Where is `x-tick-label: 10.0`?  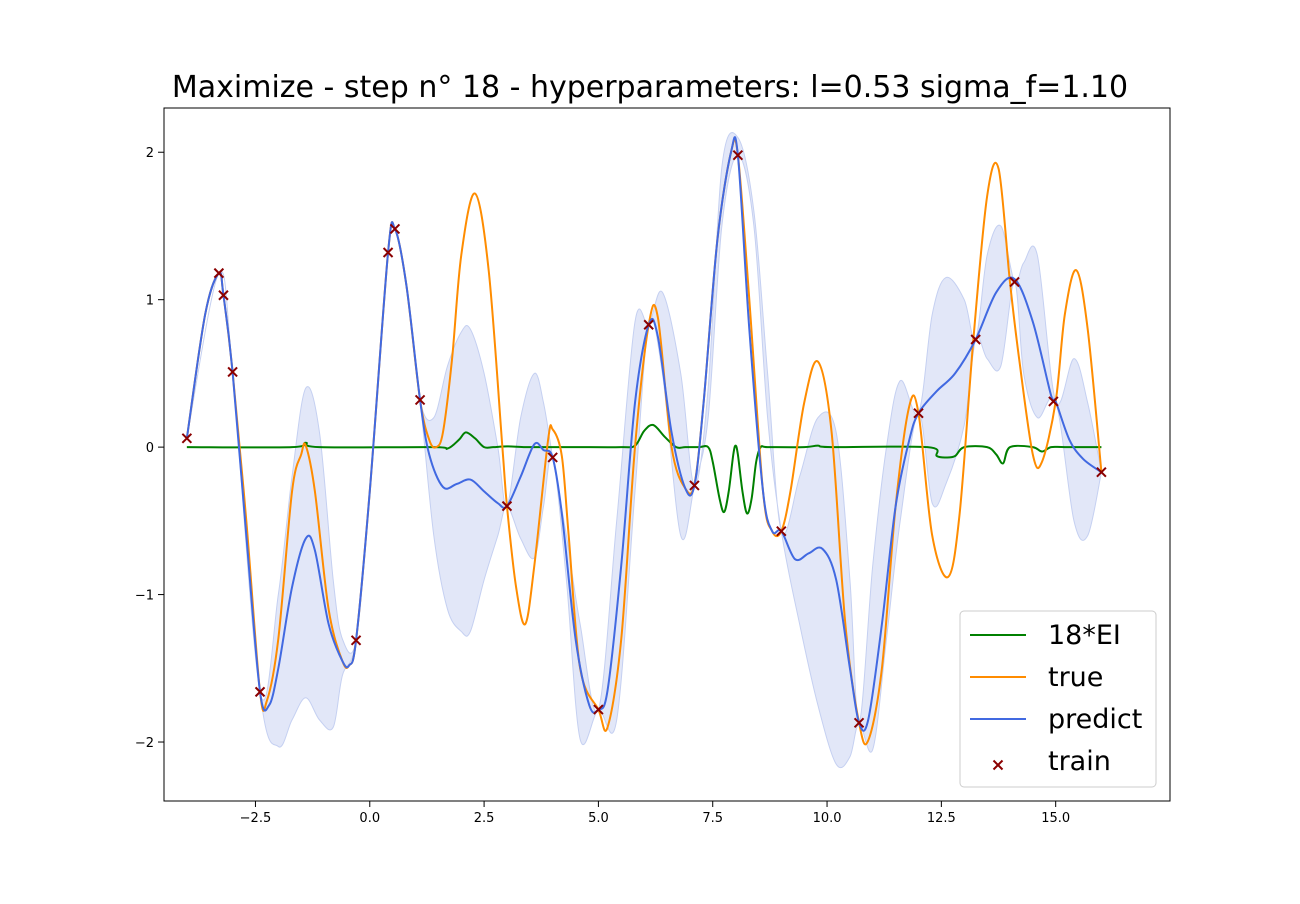
x-tick-label: 10.0 is located at coordinates (827, 818).